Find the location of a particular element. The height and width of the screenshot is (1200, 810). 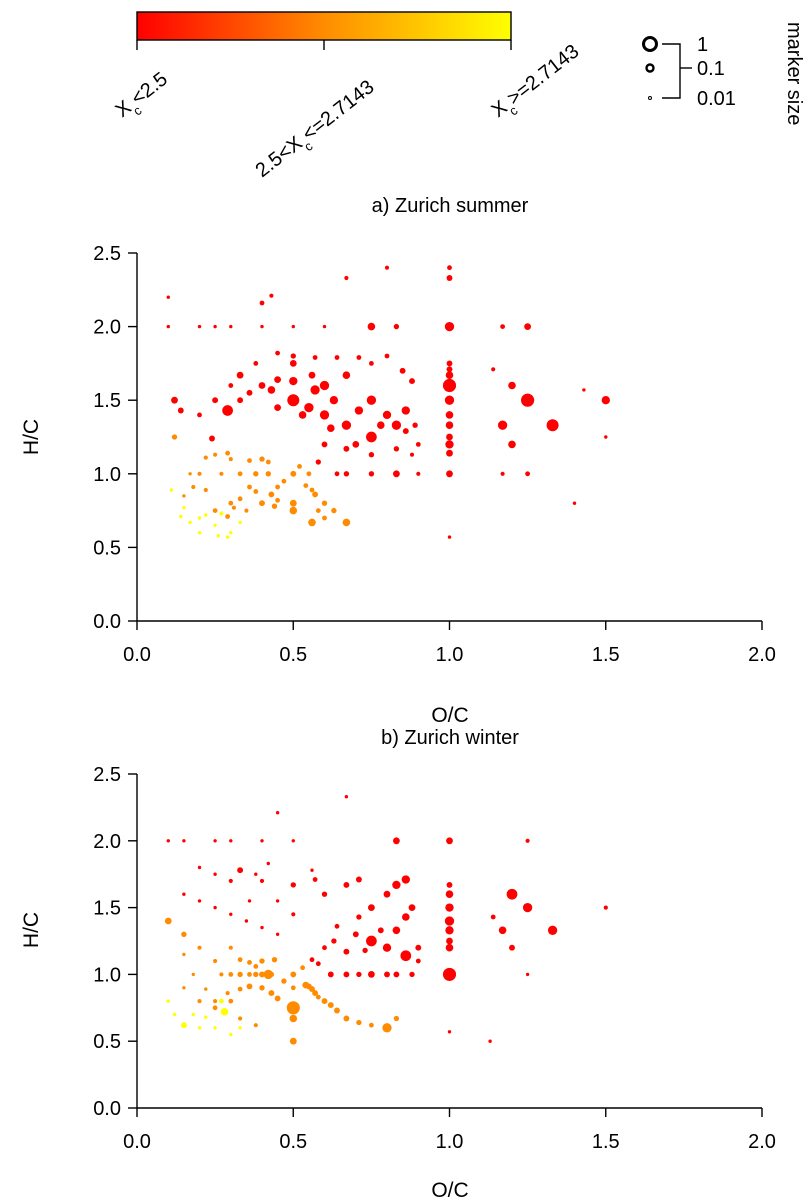

x-tick-label: 1.0 is located at coordinates (450, 655).